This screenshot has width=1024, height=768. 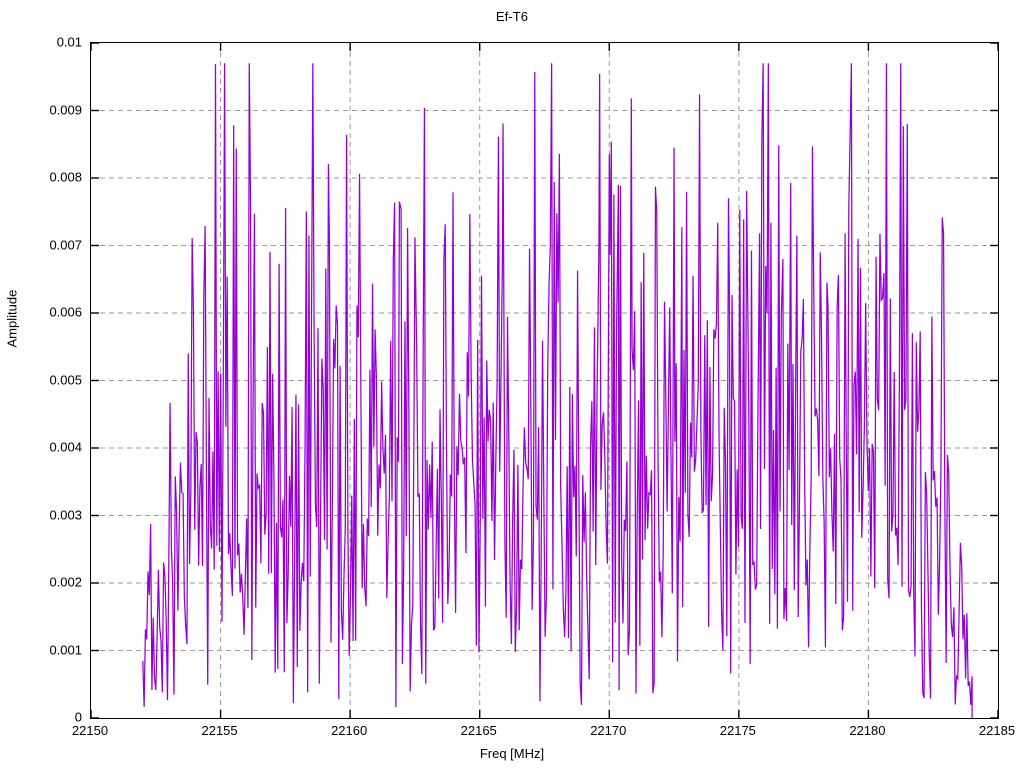 What do you see at coordinates (90, 730) in the screenshot?
I see `x-tick-label: 22150` at bounding box center [90, 730].